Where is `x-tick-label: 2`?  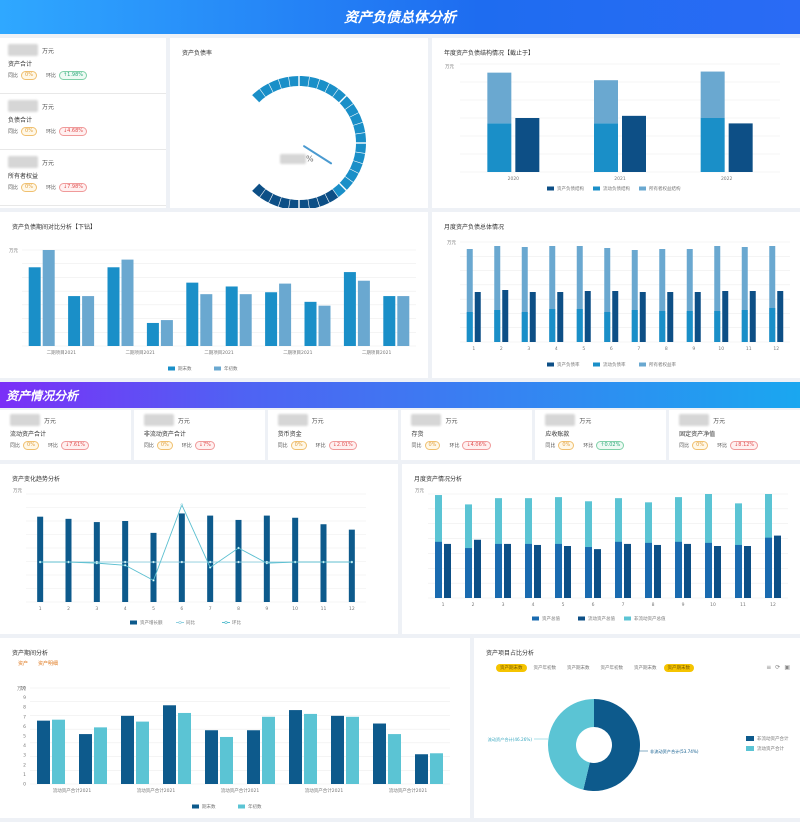 x-tick-label: 2 is located at coordinates (473, 605).